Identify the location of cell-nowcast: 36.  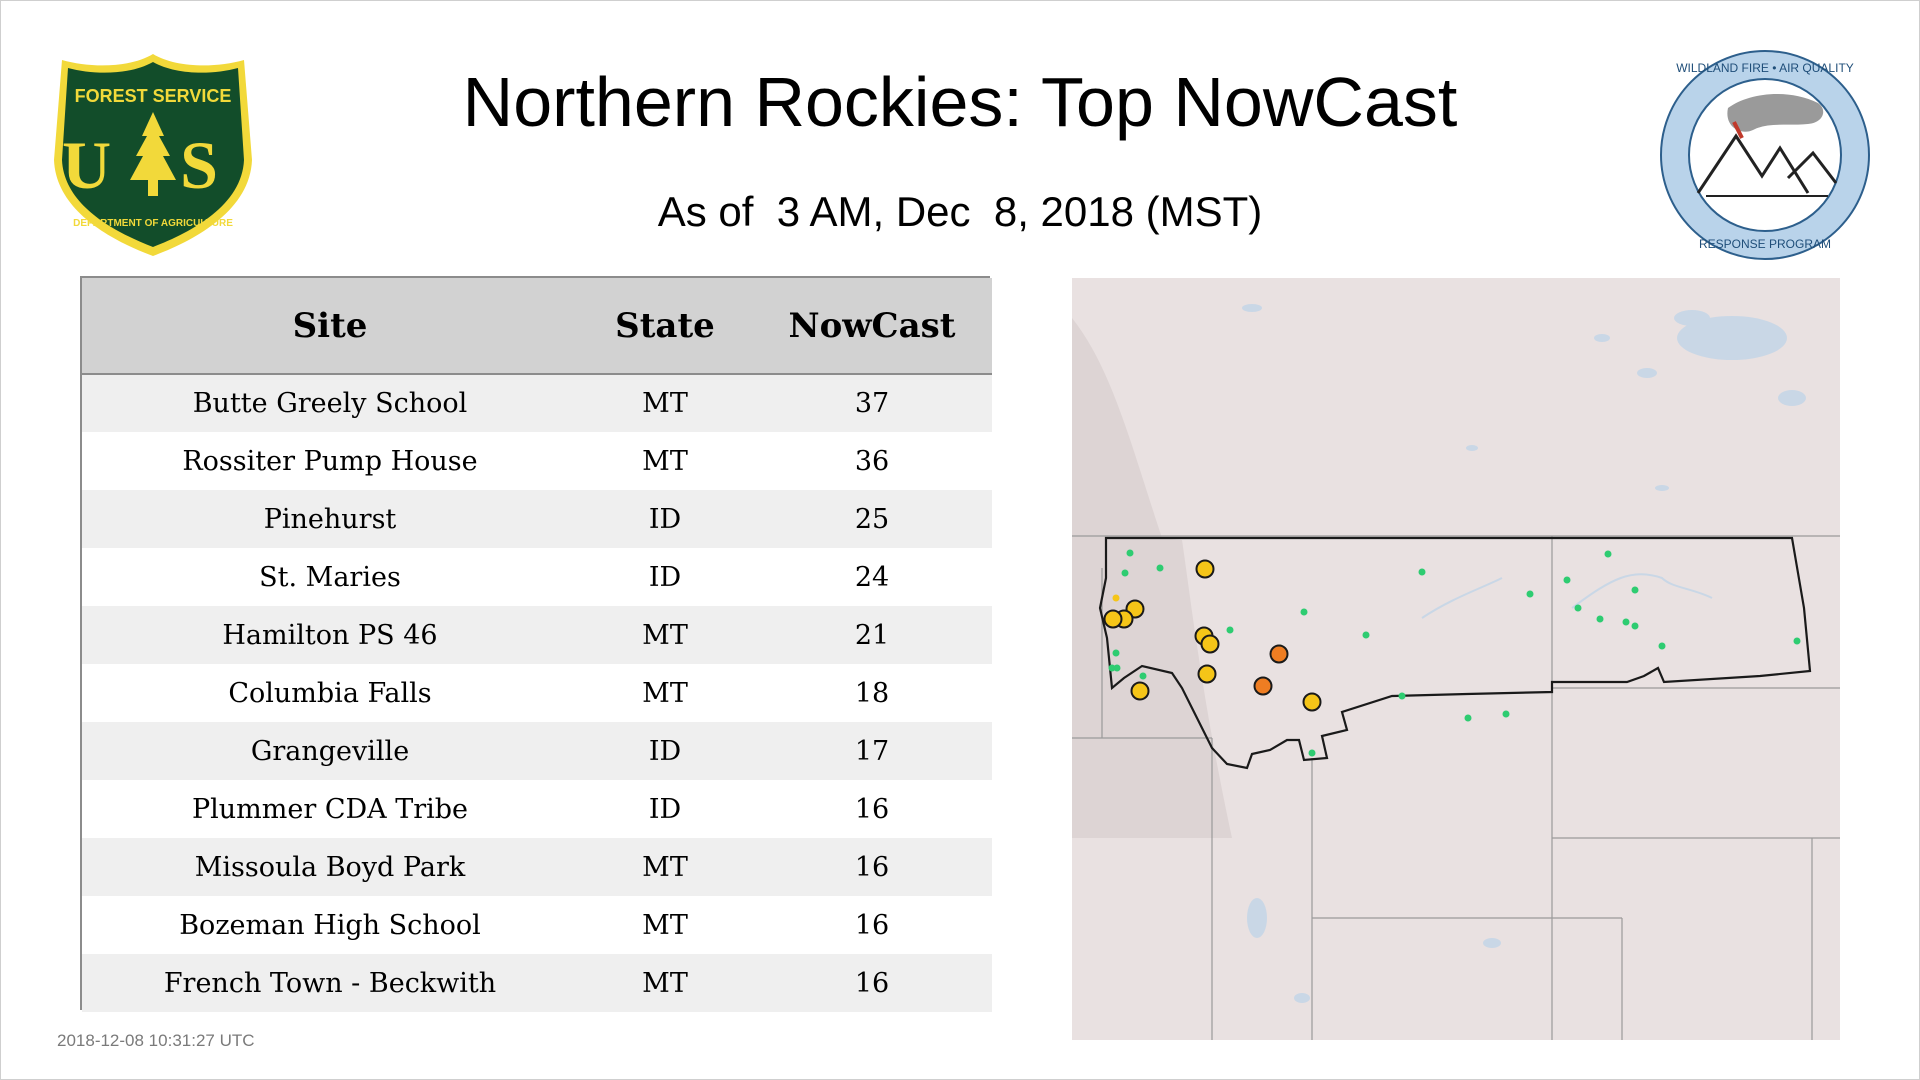
(872, 461).